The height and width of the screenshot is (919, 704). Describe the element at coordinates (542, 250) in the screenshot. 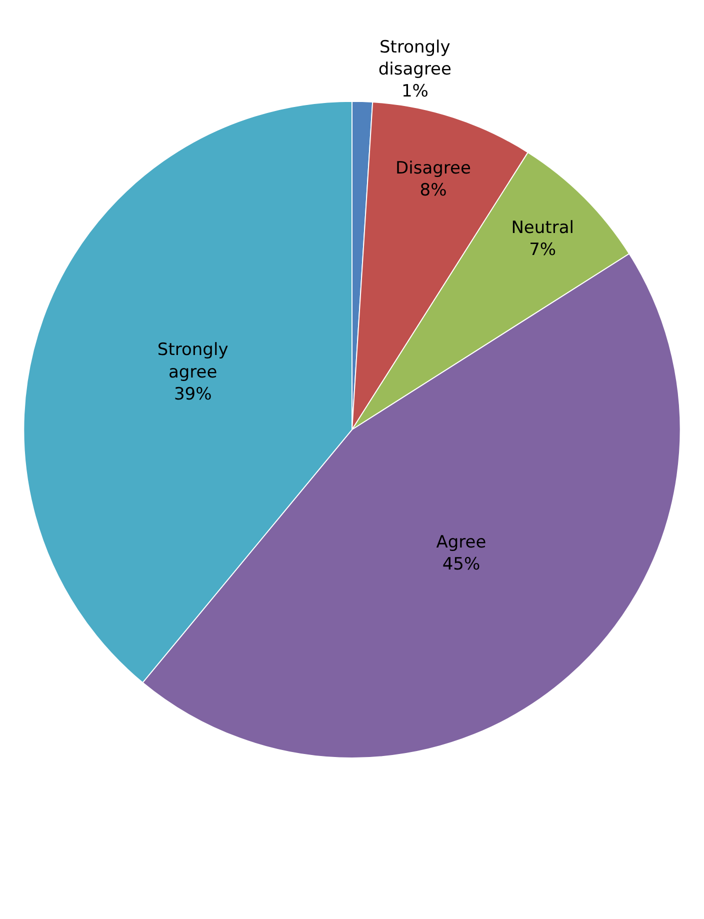

I see `data-label: 7%` at that location.